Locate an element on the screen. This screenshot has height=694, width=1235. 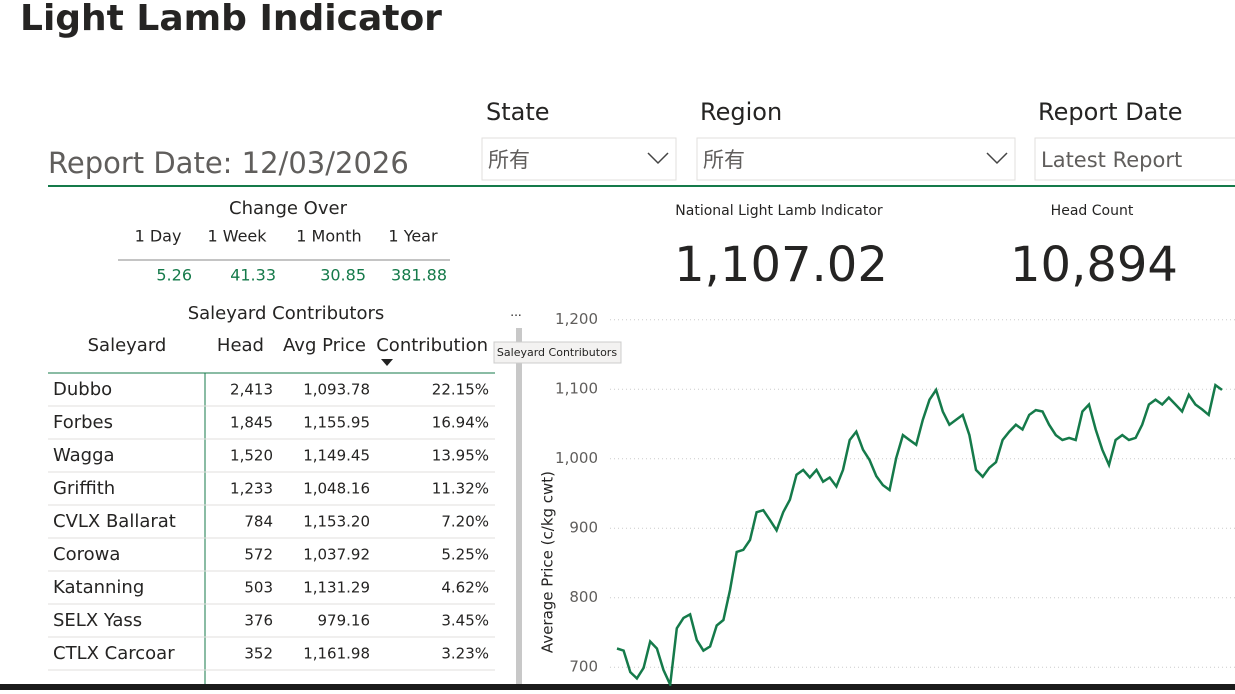
column-header: Saleyard is located at coordinates (127, 345).